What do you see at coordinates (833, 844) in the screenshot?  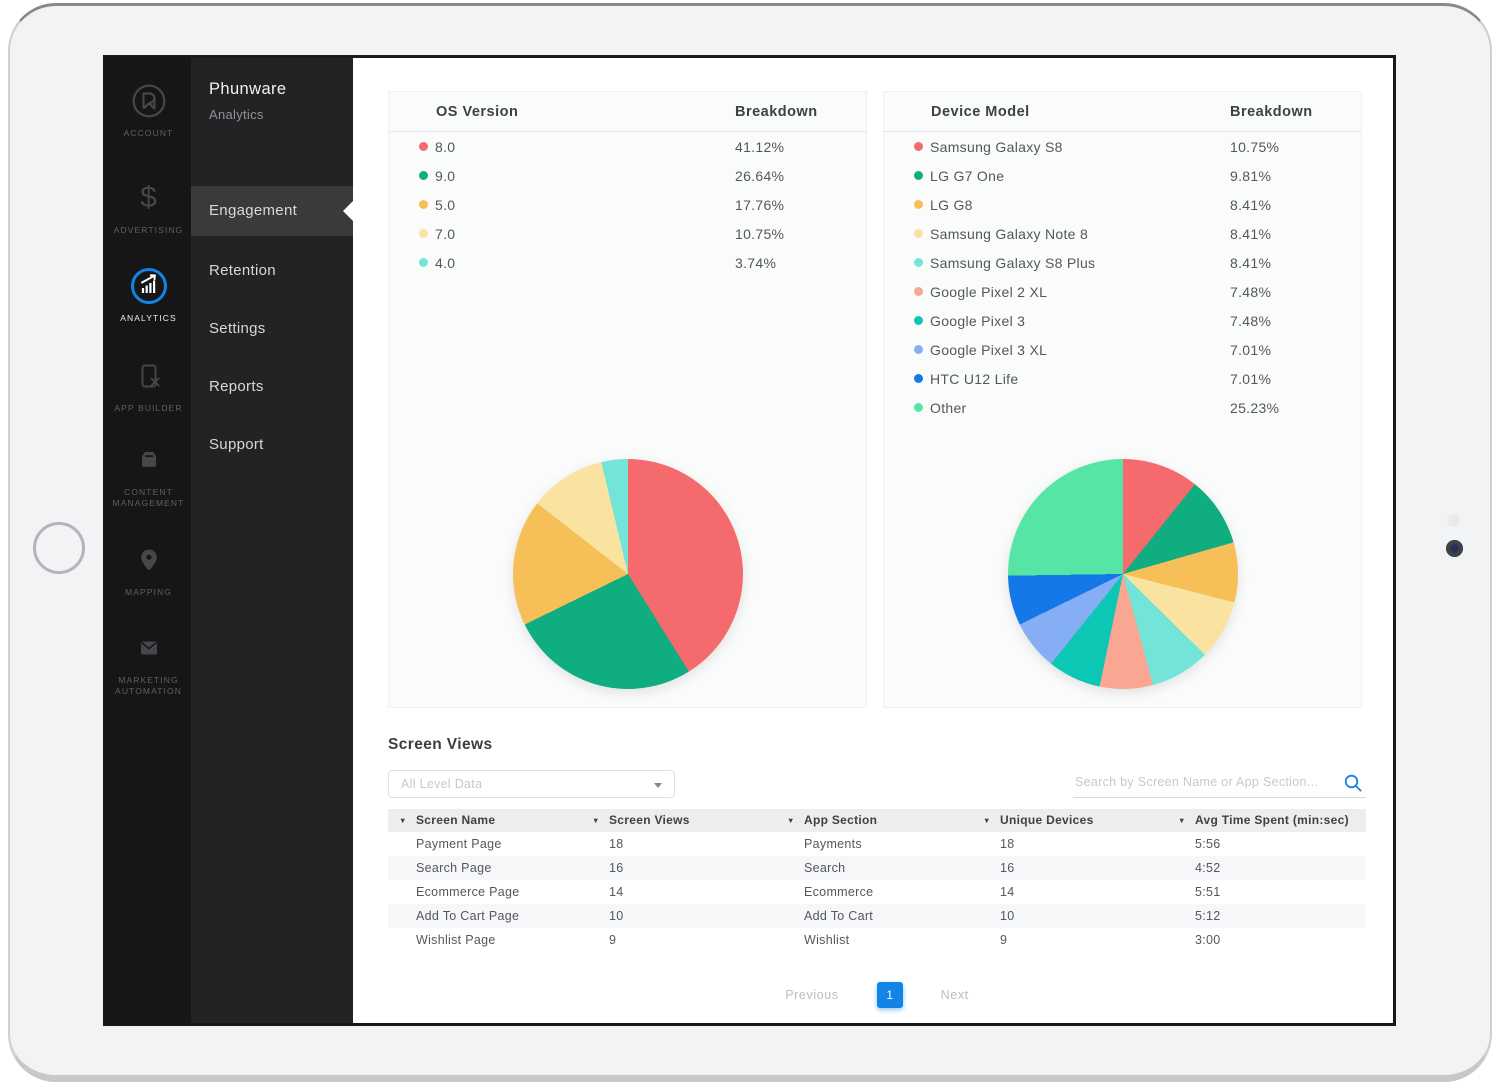 I see `cell-app-section: Payments` at bounding box center [833, 844].